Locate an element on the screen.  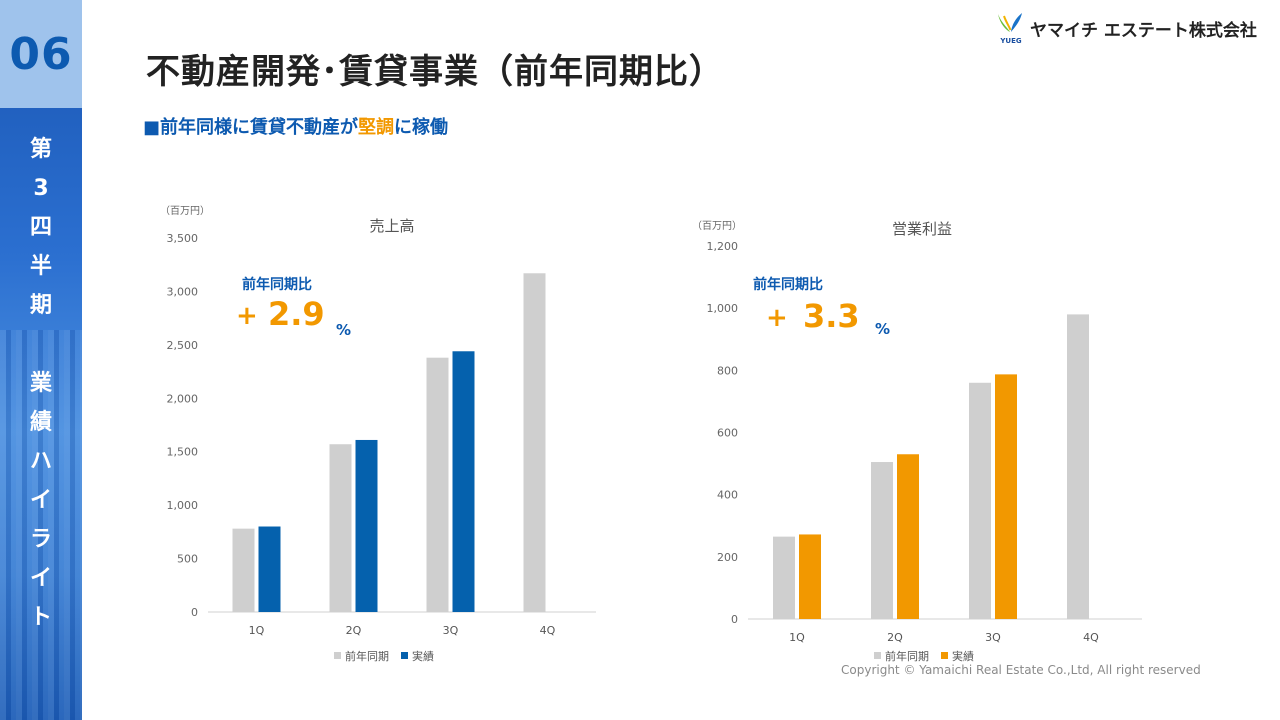
sidebar-vertical-title: 第 3 四 半 期 業 績 ハ イ ラ イ ト is located at coordinates (41, 383).